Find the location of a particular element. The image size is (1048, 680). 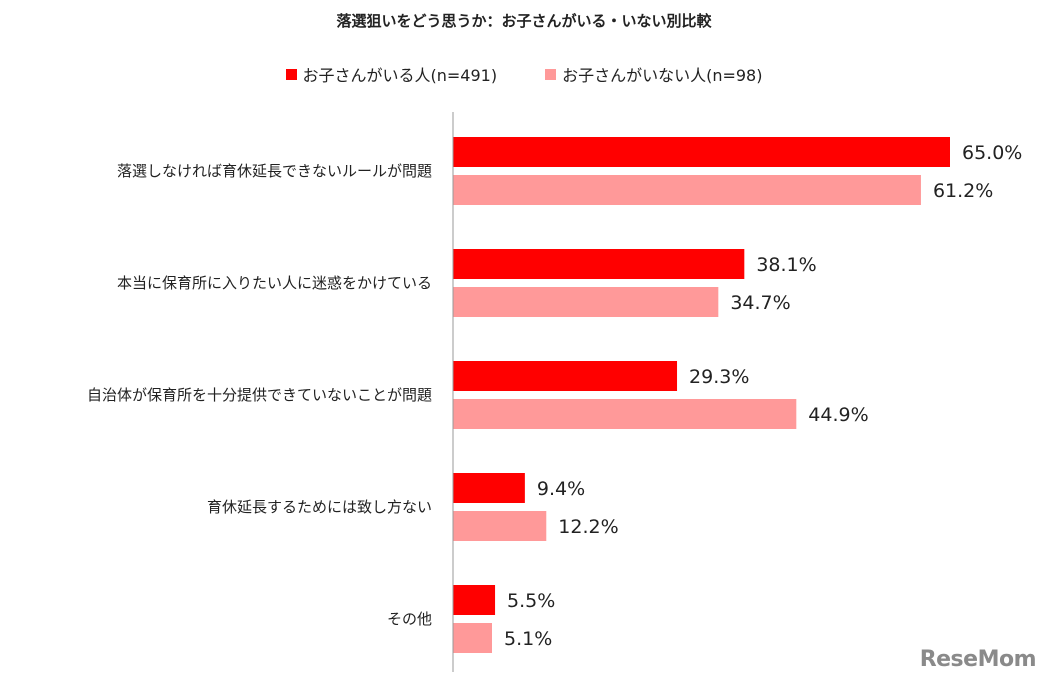

data-label-0-0: 65.0% is located at coordinates (992, 153).